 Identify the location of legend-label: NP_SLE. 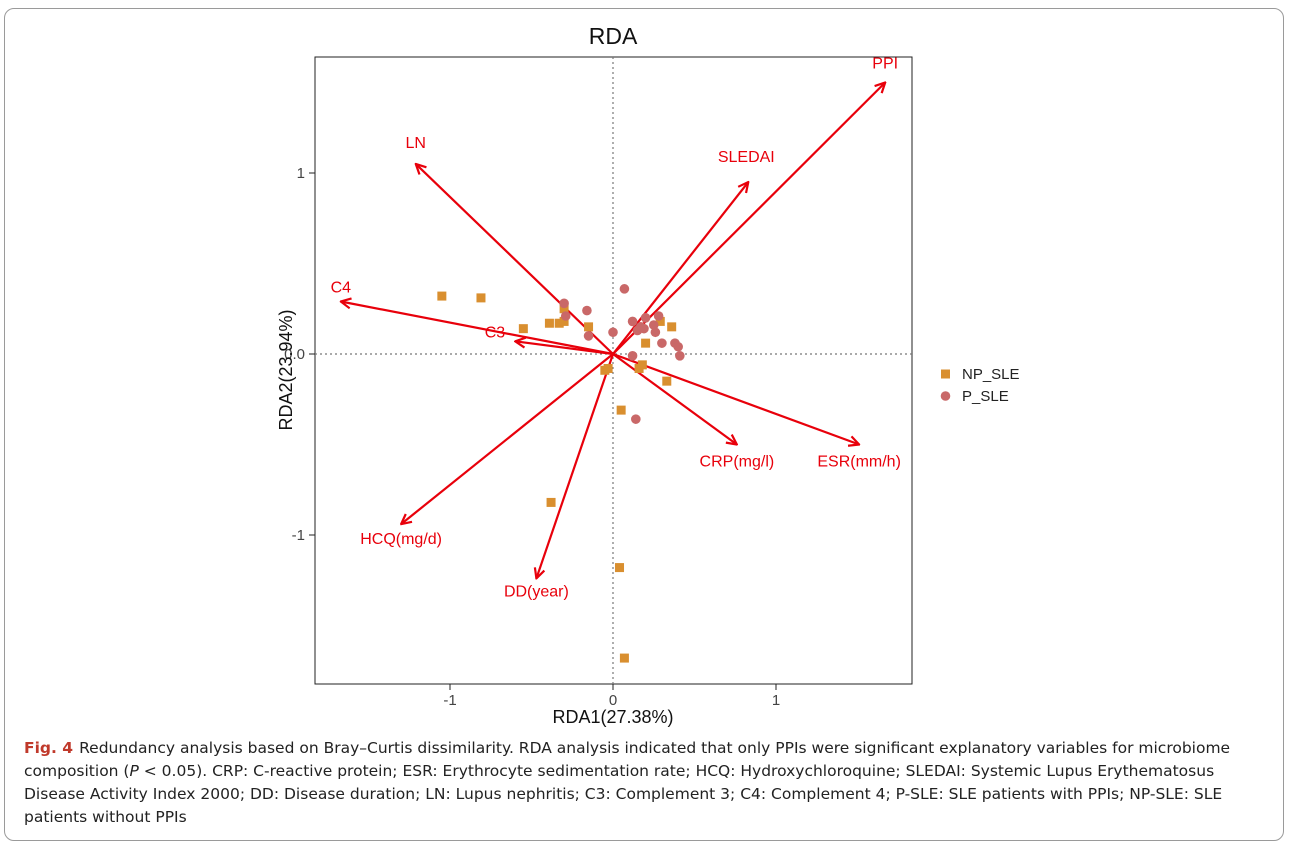
(991, 374).